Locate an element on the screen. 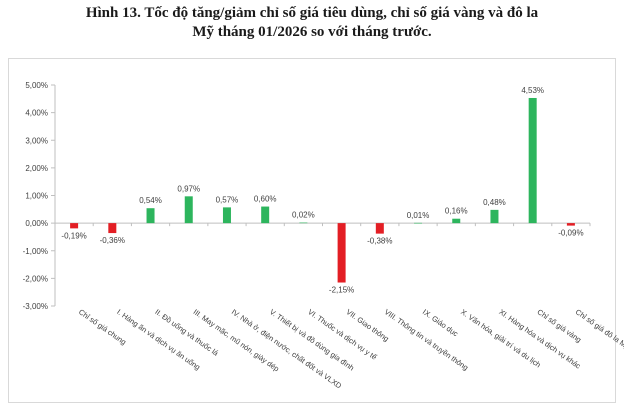  data-label: -0,38% is located at coordinates (379, 241).